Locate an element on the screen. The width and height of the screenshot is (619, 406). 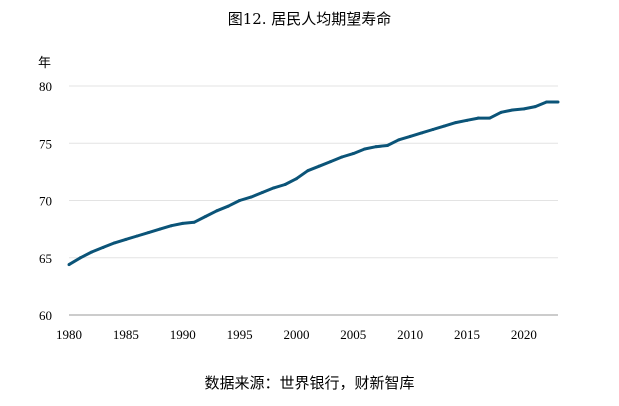
y-tick-label: 65 is located at coordinates (45, 258).